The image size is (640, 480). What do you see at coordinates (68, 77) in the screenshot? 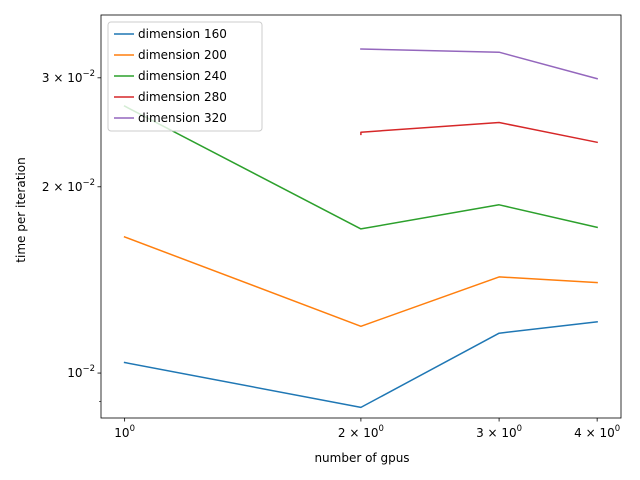
I see `y-tick-label: 3 × 10⁻²` at bounding box center [68, 77].